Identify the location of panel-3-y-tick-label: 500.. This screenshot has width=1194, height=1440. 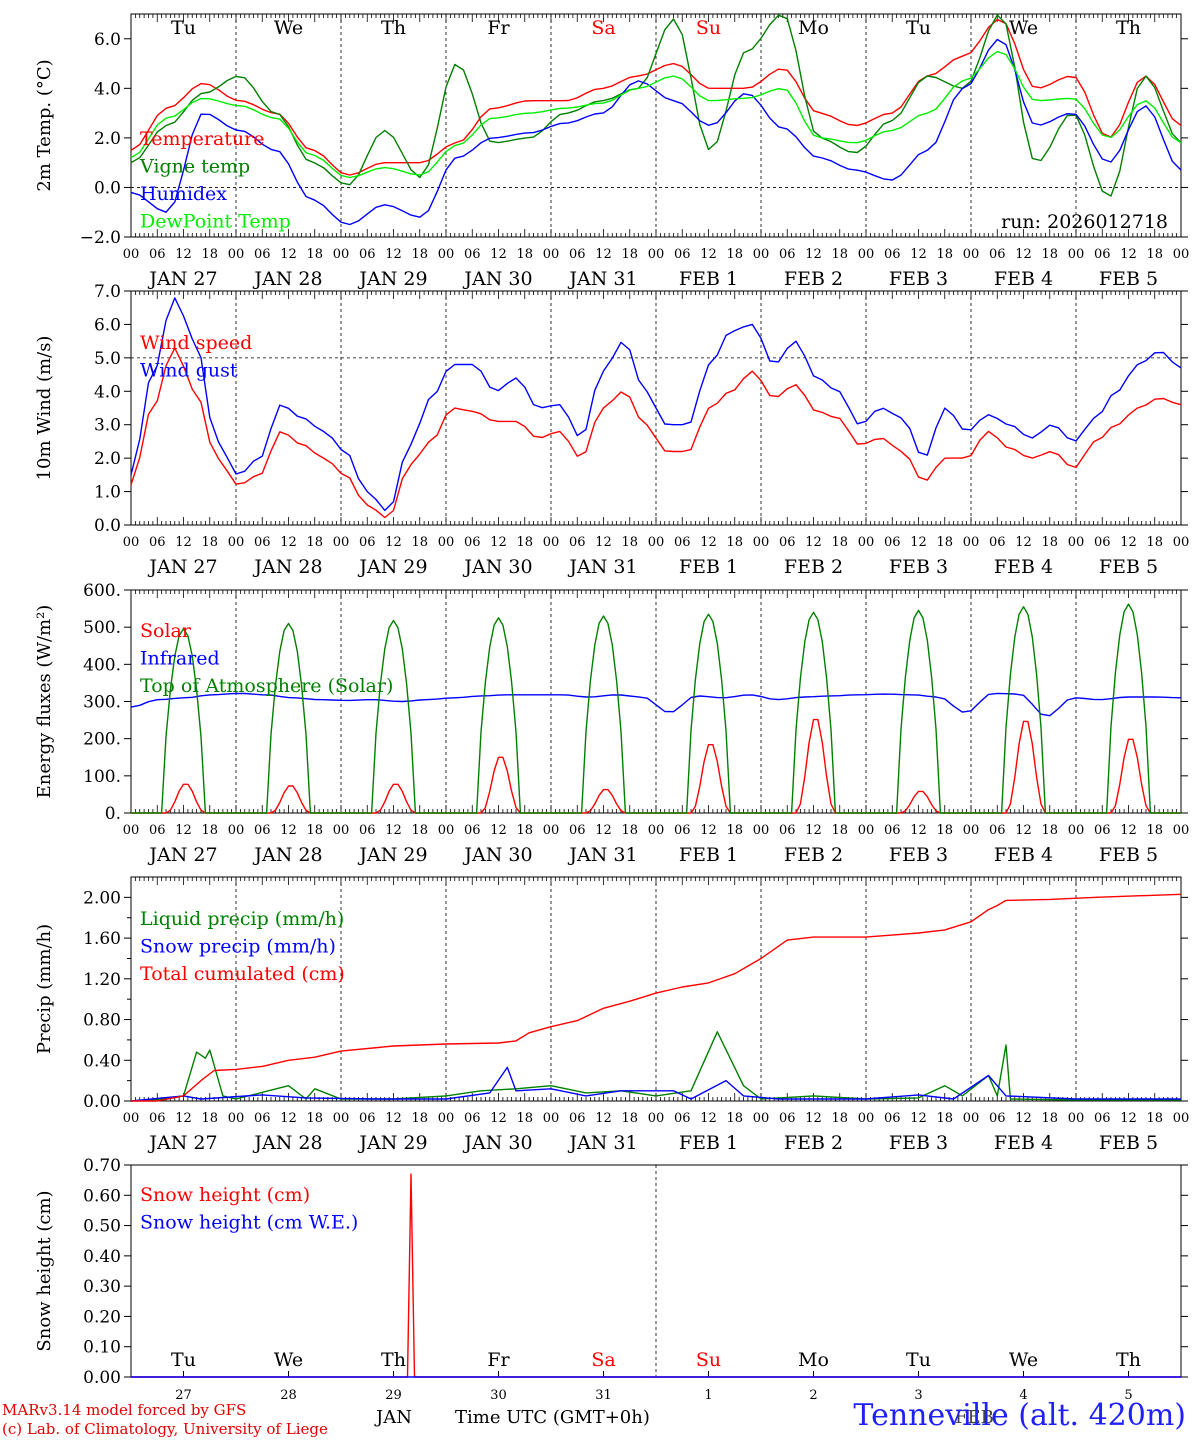
(102, 628).